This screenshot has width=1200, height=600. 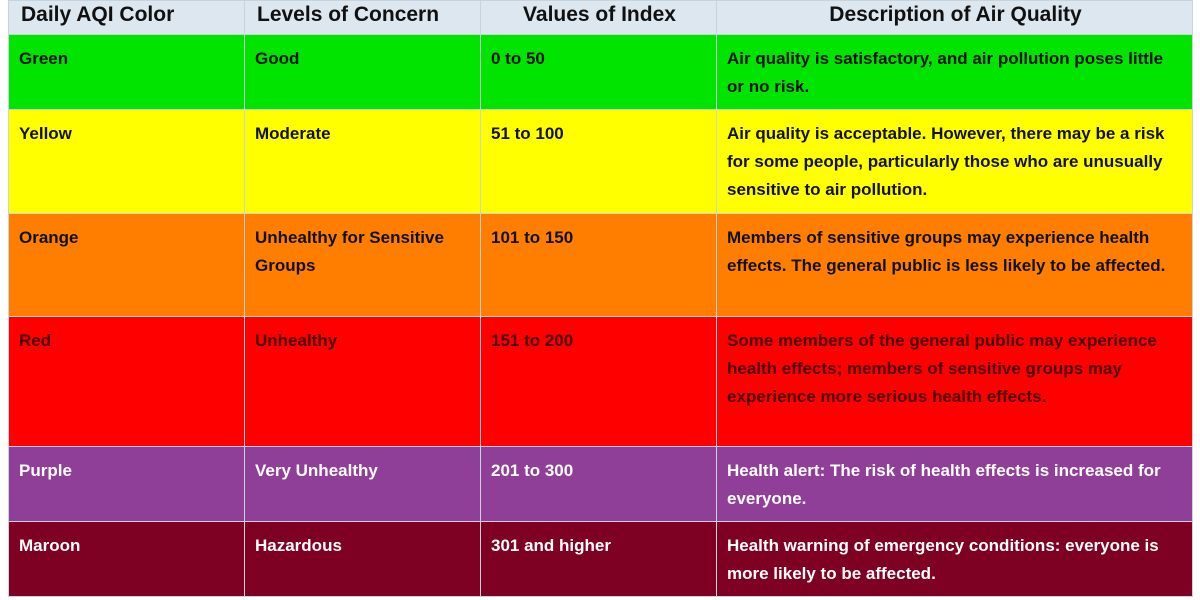 I want to click on cell-color-name: Maroon, so click(x=126, y=559).